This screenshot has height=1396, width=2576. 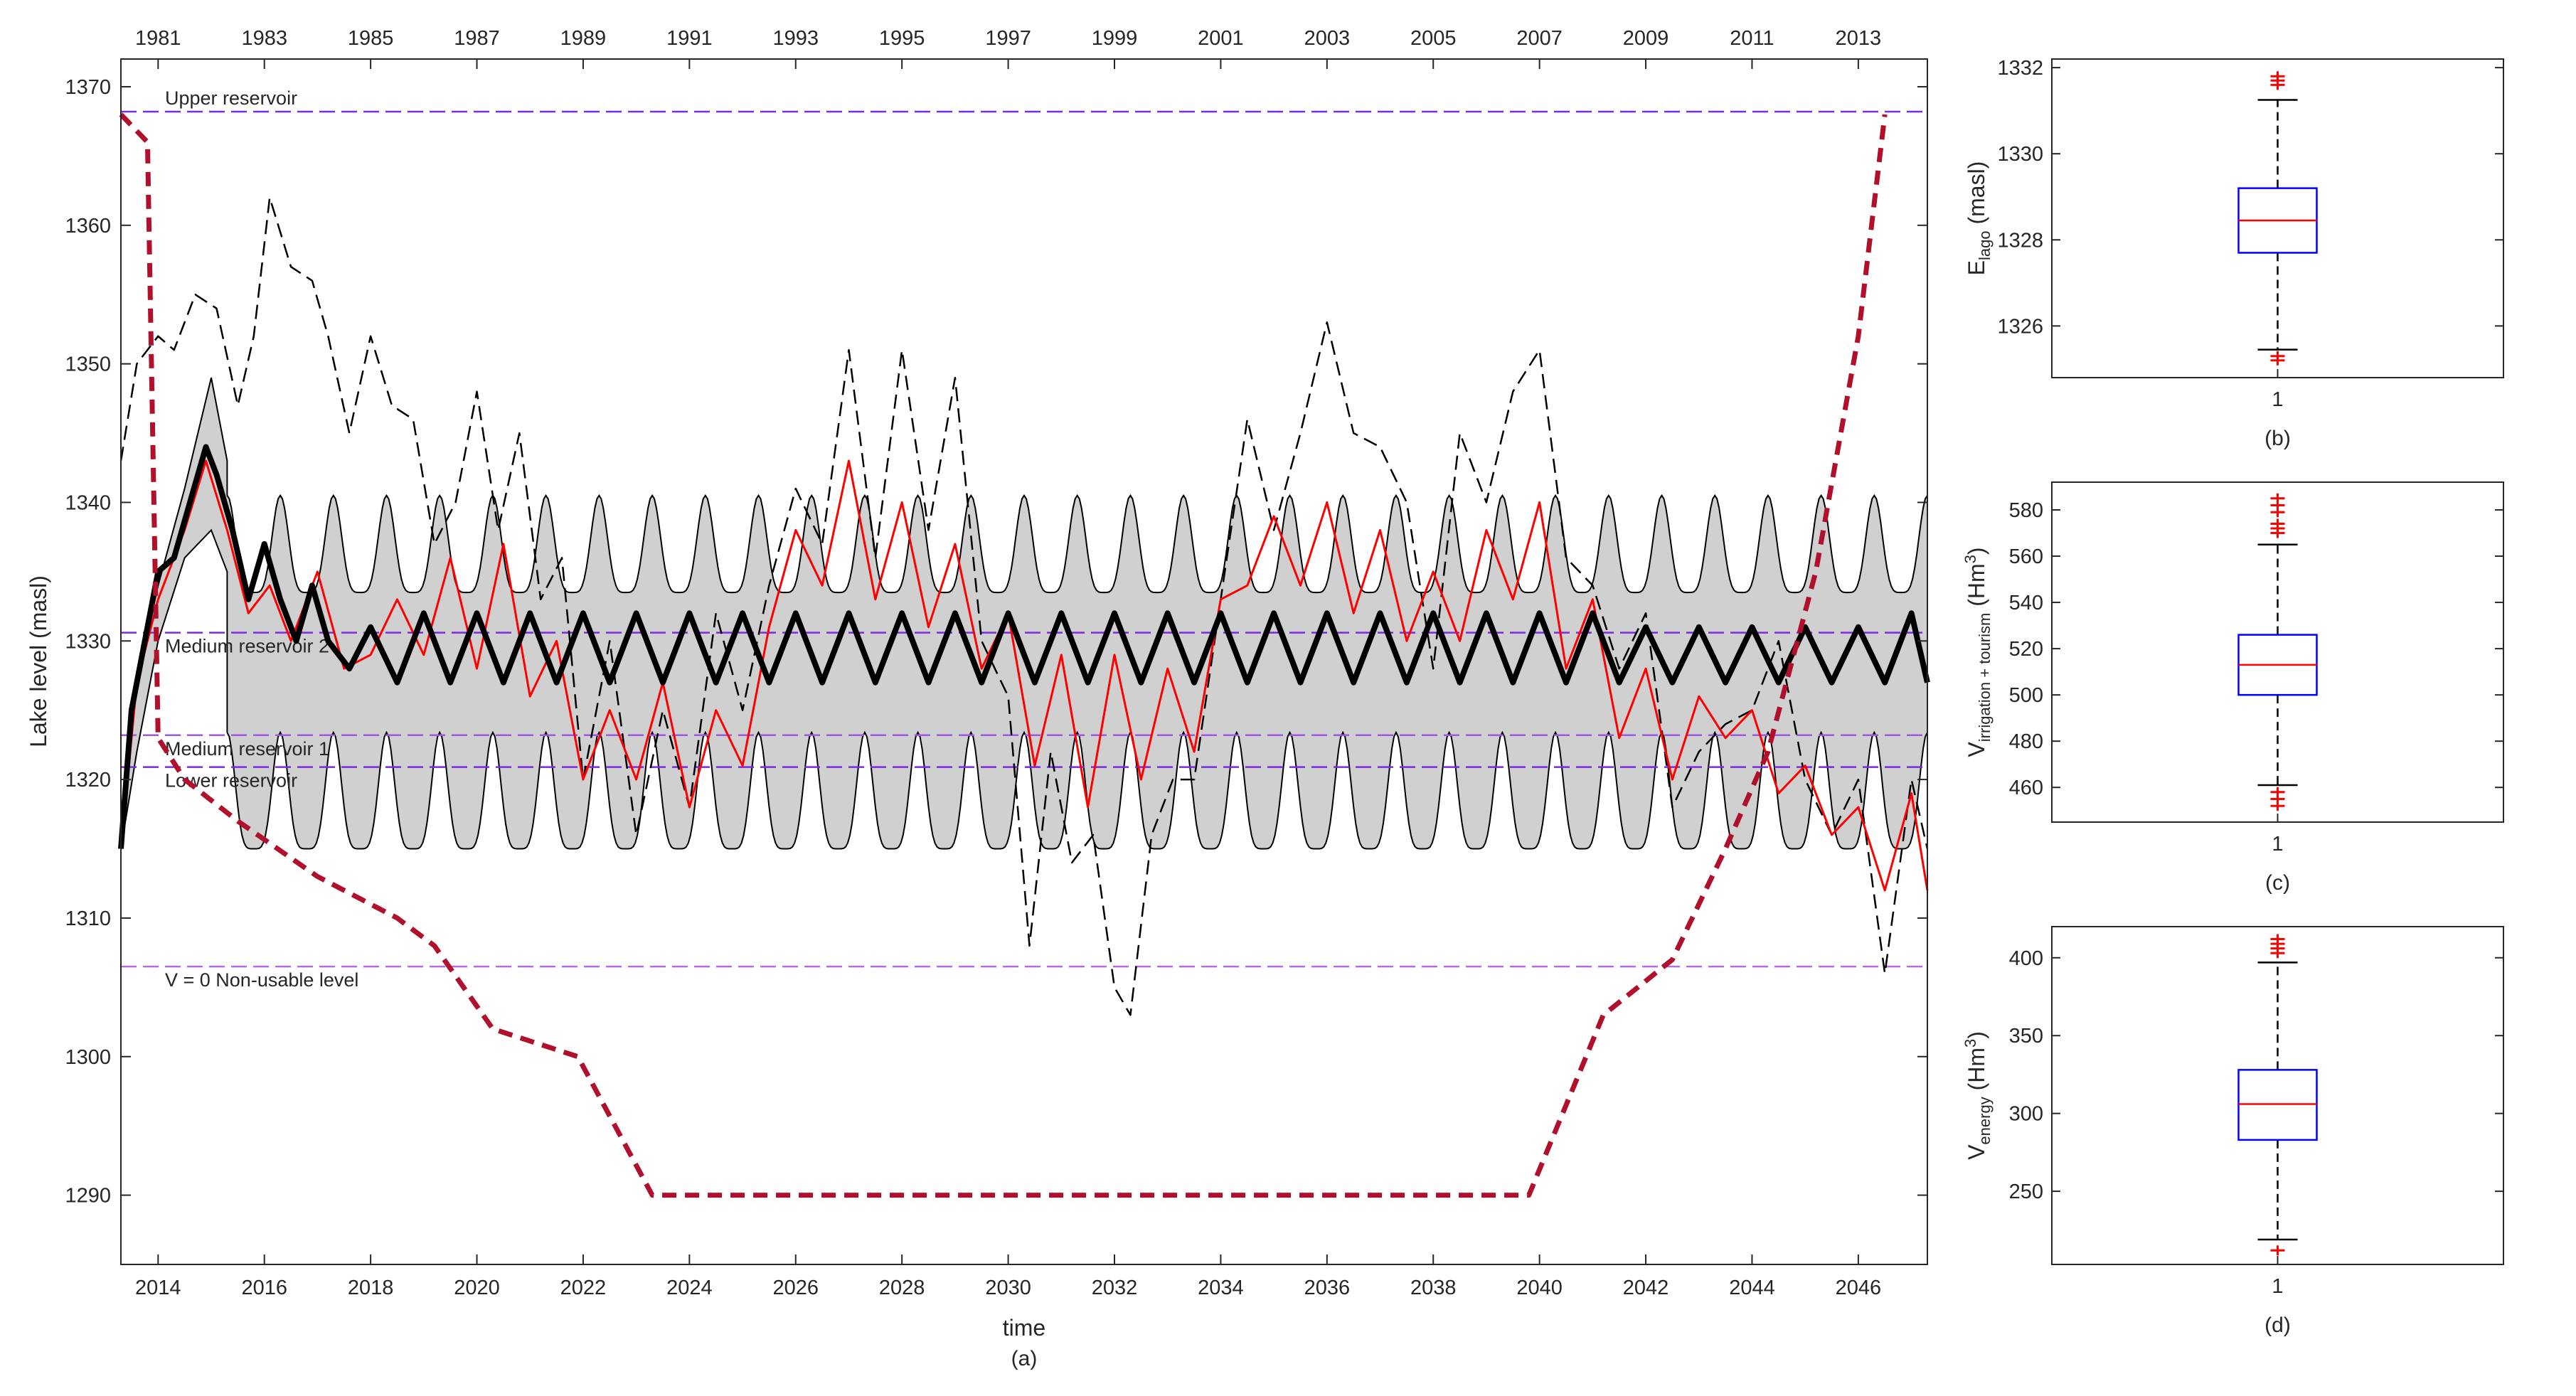 I want to click on x-top-tick-label: 2009, so click(x=1646, y=38).